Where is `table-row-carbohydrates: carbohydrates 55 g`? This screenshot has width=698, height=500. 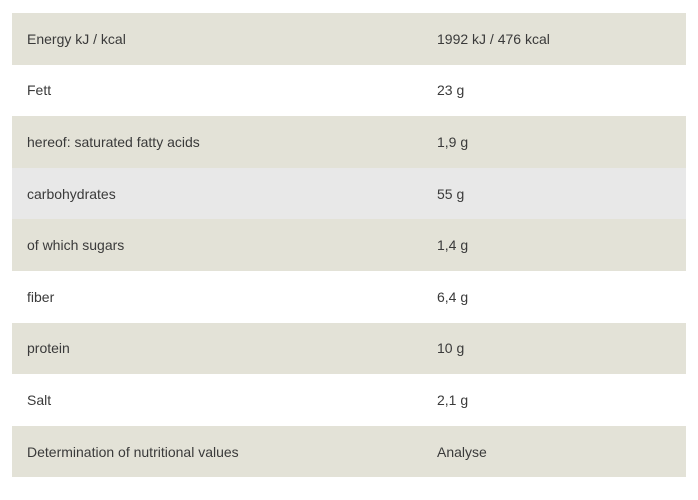
table-row-carbohydrates: carbohydrates 55 g is located at coordinates (349, 193).